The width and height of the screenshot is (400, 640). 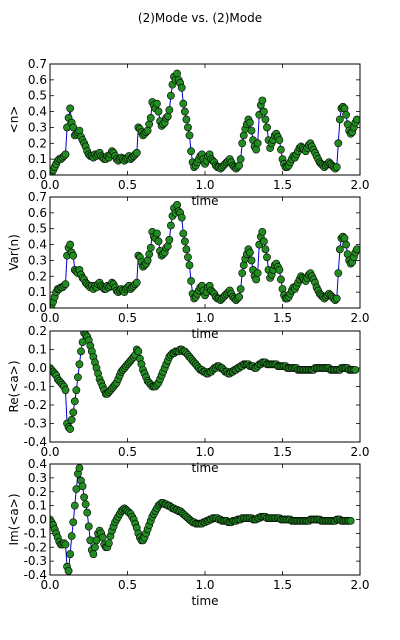 What do you see at coordinates (14, 386) in the screenshot?
I see `y-axis-label: Re(<a>)` at bounding box center [14, 386].